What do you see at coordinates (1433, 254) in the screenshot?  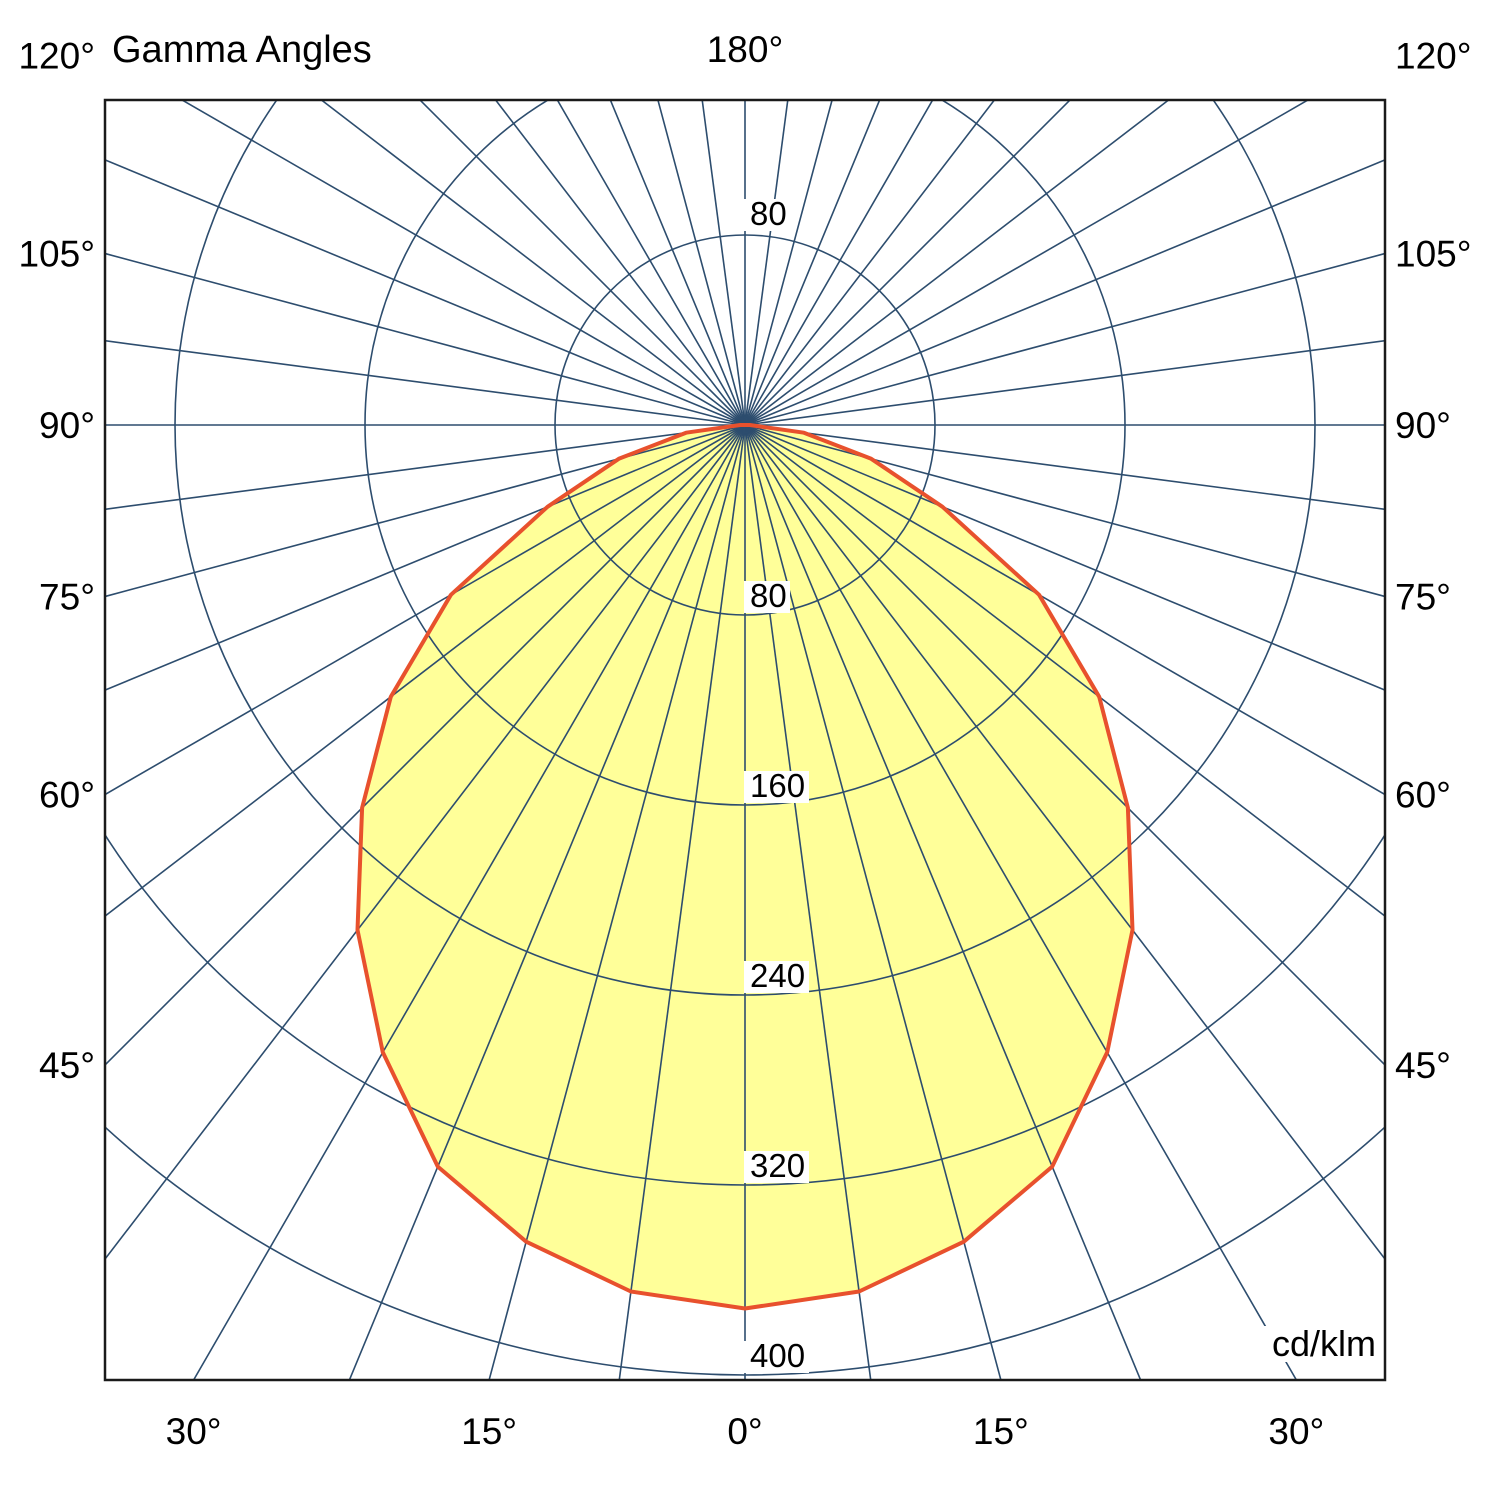 I see `angle-label-right-105: 105°` at bounding box center [1433, 254].